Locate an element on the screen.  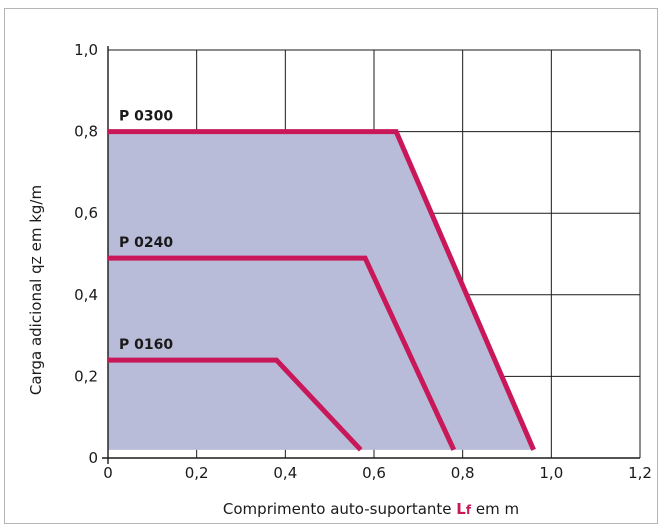
x-axis-symbol: L is located at coordinates (461, 509).